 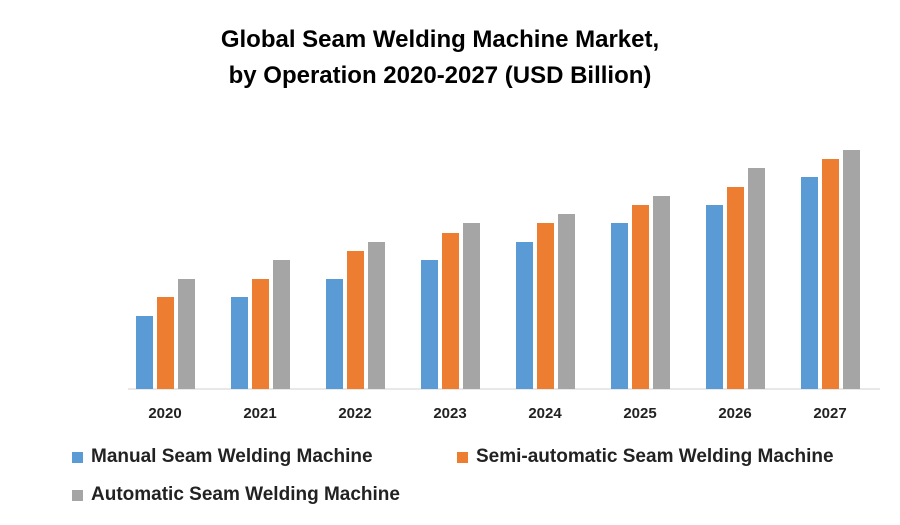 I want to click on bar-2027-manual, so click(x=809, y=283).